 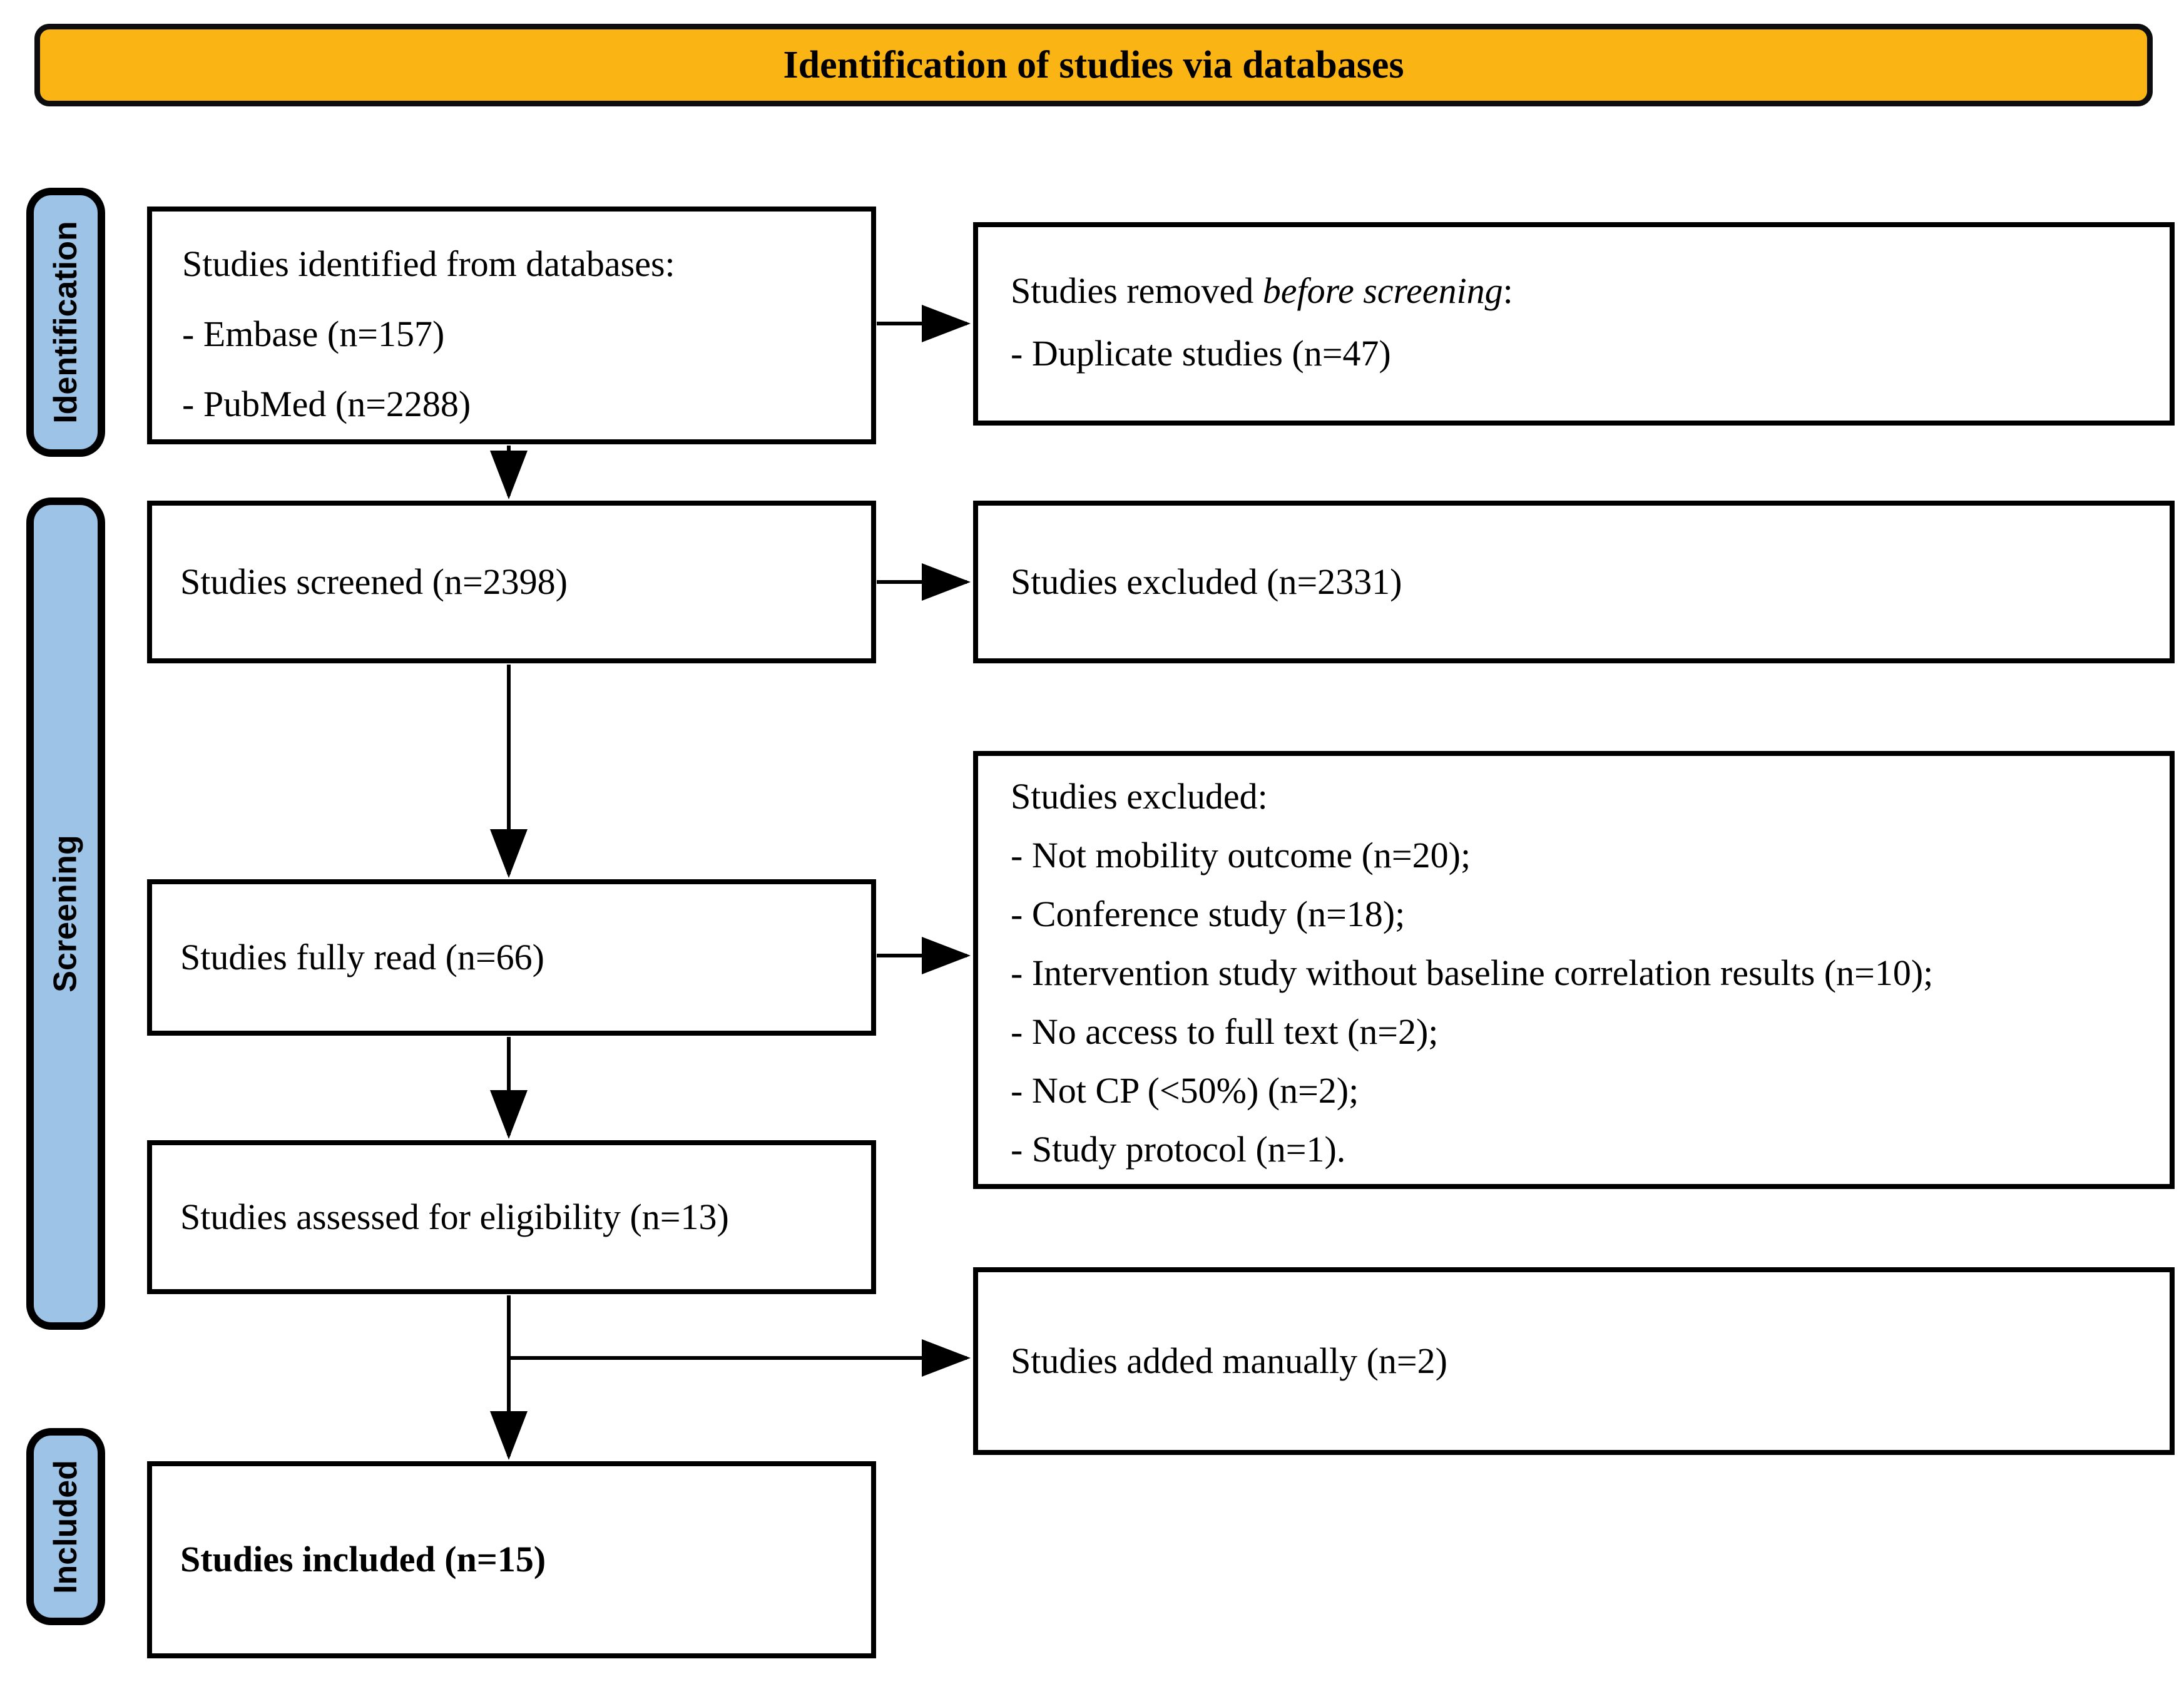 I want to click on excluded-reason: - Not CP (<50%) (n=2);, so click(x=1185, y=1090).